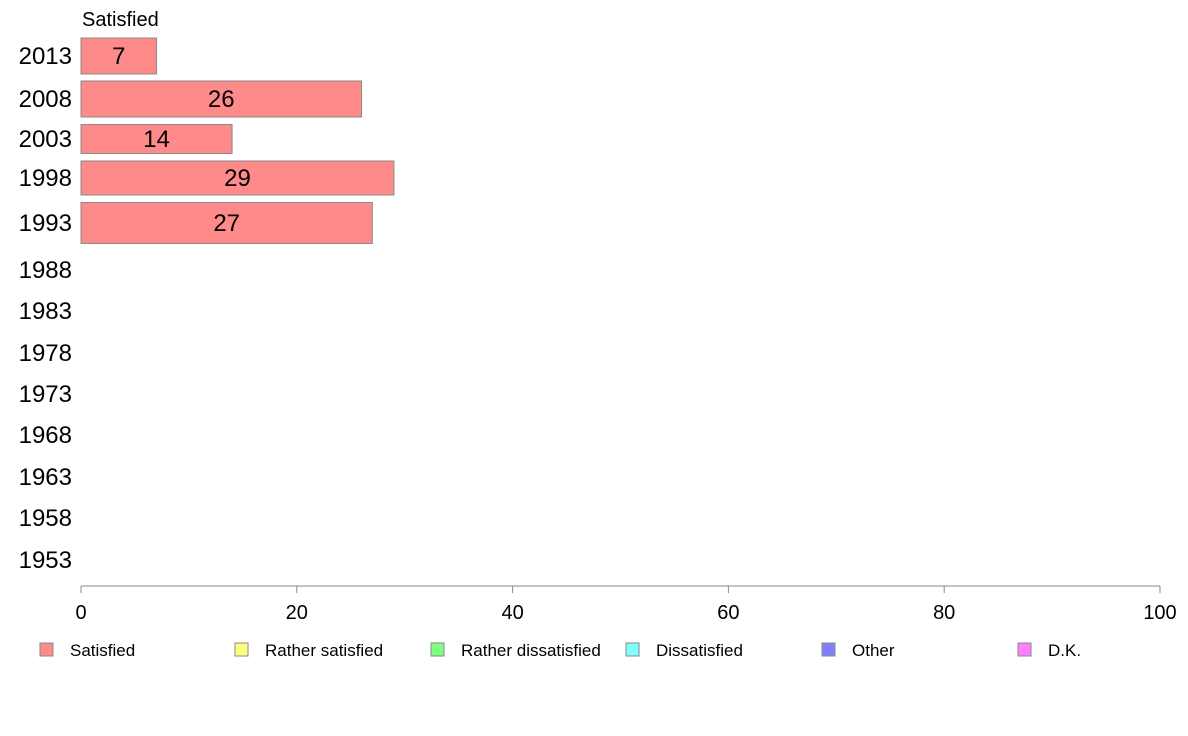 Image resolution: width=1188 pixels, height=736 pixels. Describe the element at coordinates (45, 223) in the screenshot. I see `year-label-1993: 1993` at that location.